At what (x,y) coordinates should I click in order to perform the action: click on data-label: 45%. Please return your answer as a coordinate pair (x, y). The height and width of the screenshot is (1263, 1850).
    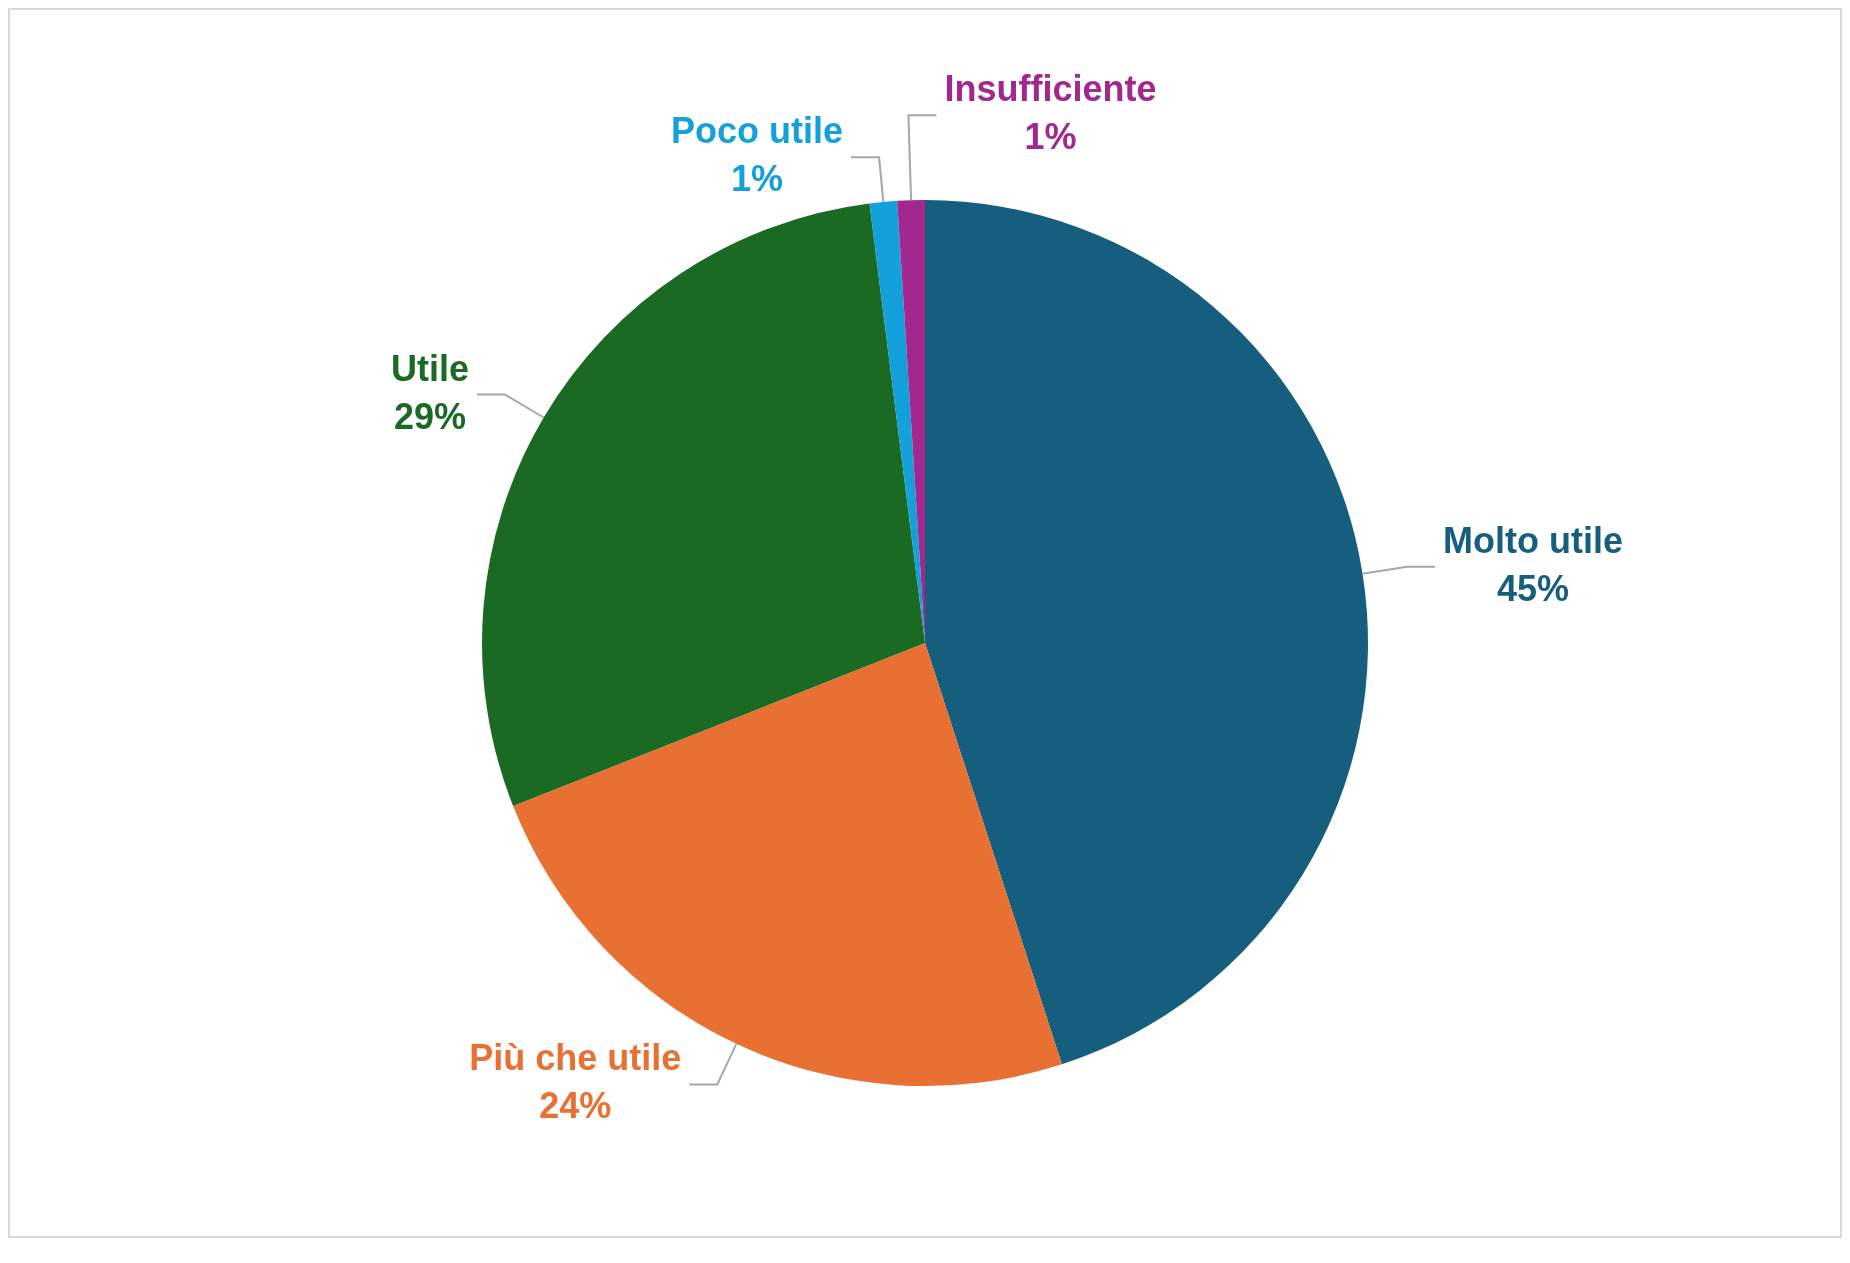
    Looking at the image, I should click on (1533, 588).